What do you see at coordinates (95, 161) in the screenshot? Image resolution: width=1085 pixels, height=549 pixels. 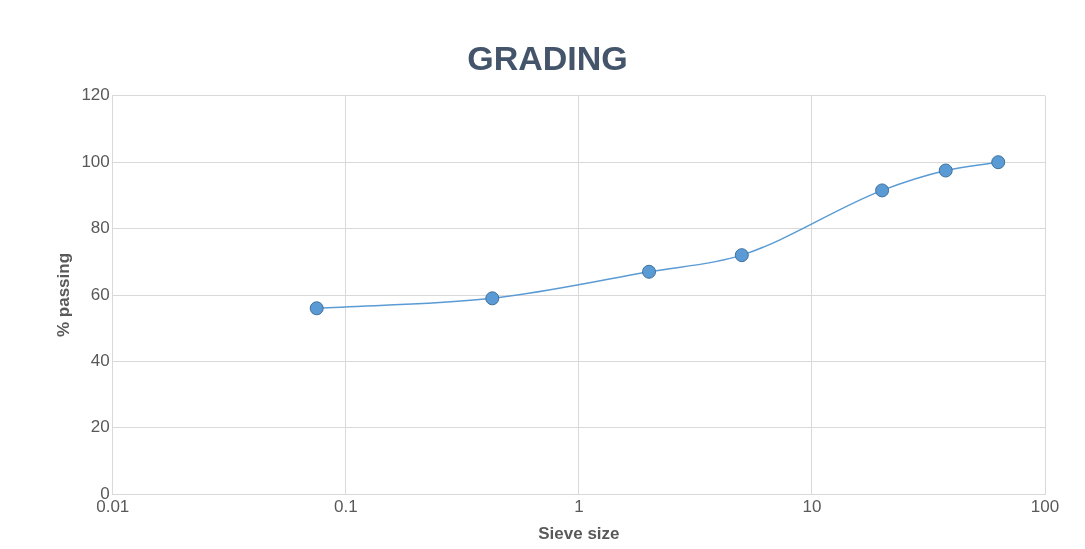 I see `y-tick-label: 100` at bounding box center [95, 161].